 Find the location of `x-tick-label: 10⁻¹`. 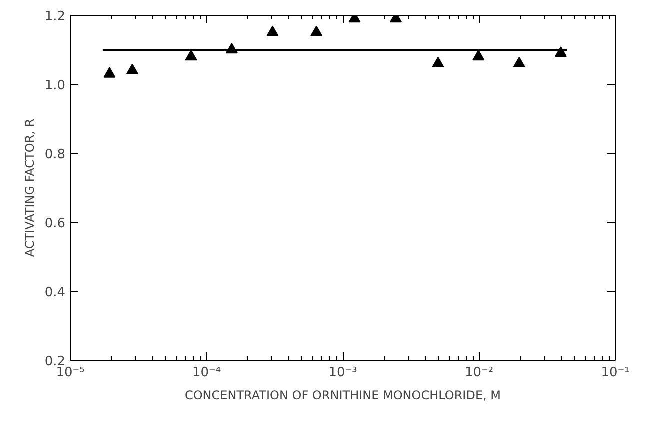

x-tick-label: 10⁻¹ is located at coordinates (615, 373).